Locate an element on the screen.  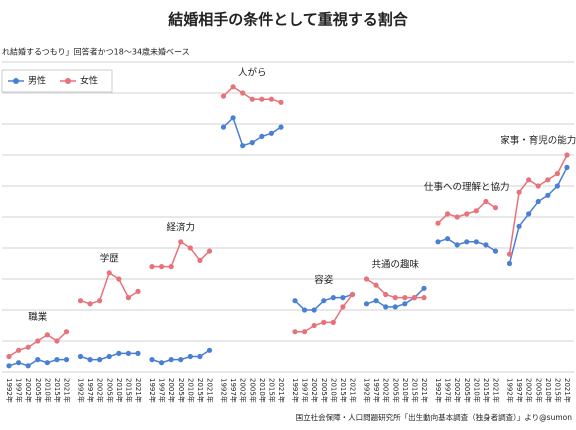
legend-marker is located at coordinates (68, 81).